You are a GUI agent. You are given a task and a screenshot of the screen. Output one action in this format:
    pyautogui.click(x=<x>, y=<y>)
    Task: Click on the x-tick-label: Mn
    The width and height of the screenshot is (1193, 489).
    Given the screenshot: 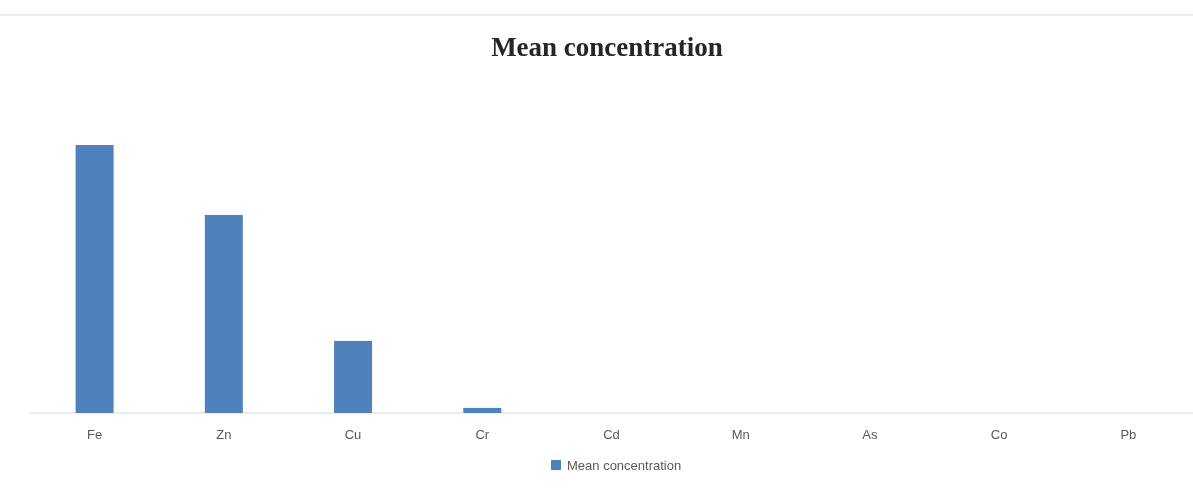 What is the action you would take?
    pyautogui.click(x=740, y=434)
    